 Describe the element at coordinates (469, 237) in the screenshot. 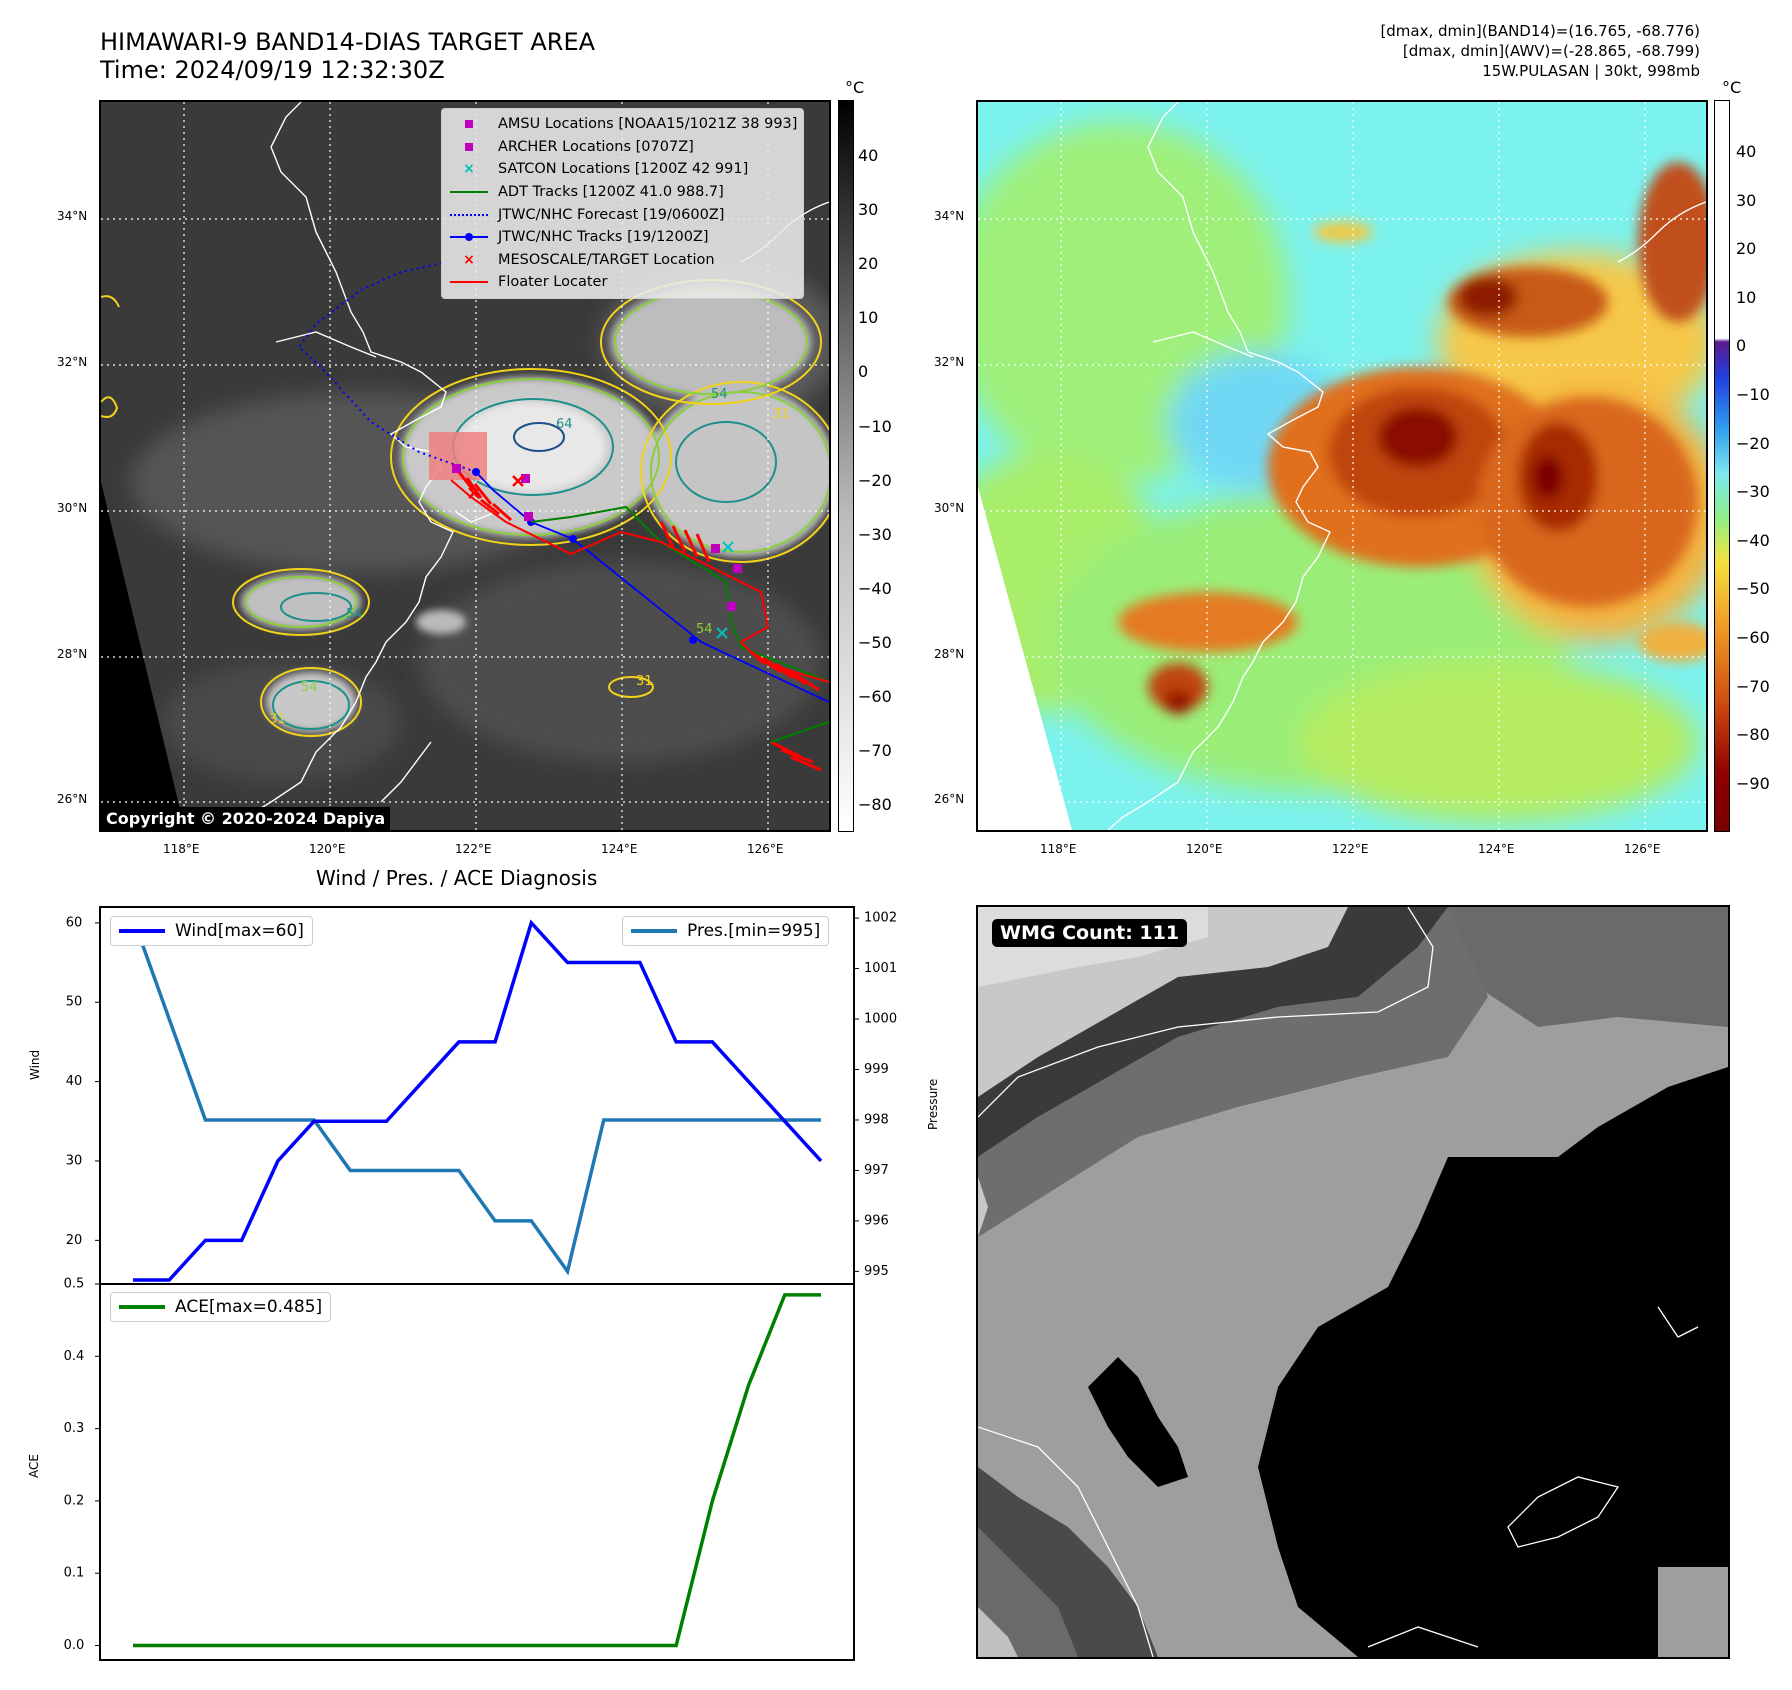

I see `line-dot-icon` at that location.